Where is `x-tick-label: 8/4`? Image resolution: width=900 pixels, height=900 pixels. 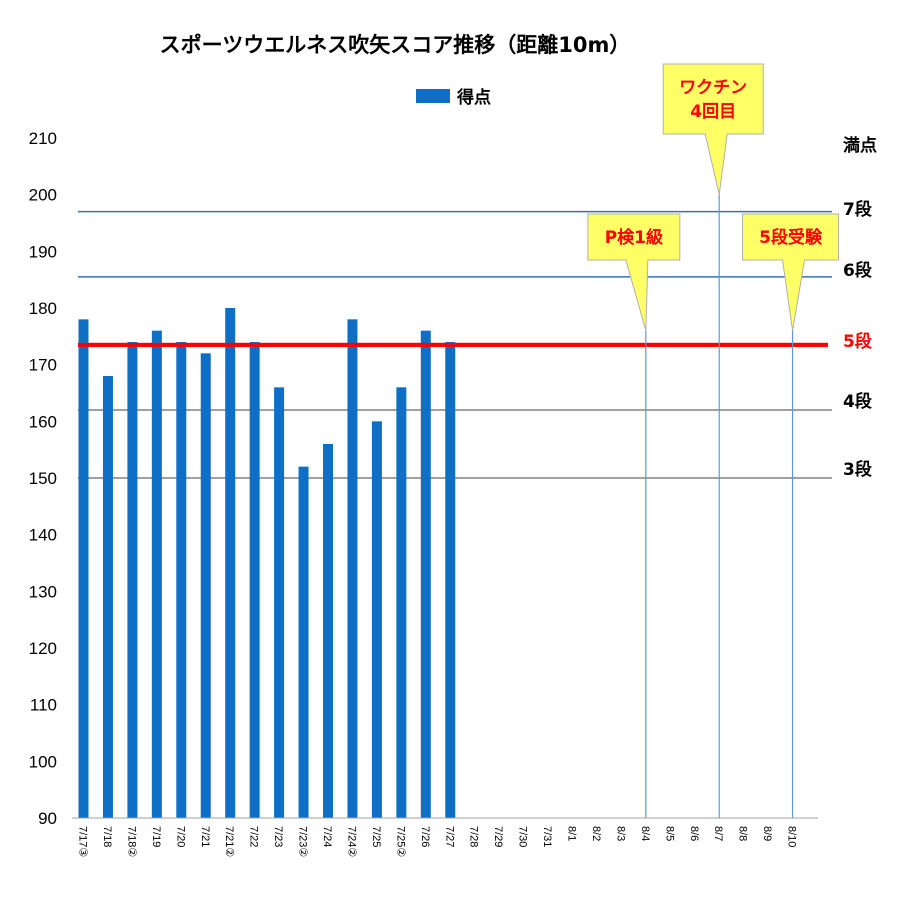
x-tick-label: 8/4 is located at coordinates (645, 833).